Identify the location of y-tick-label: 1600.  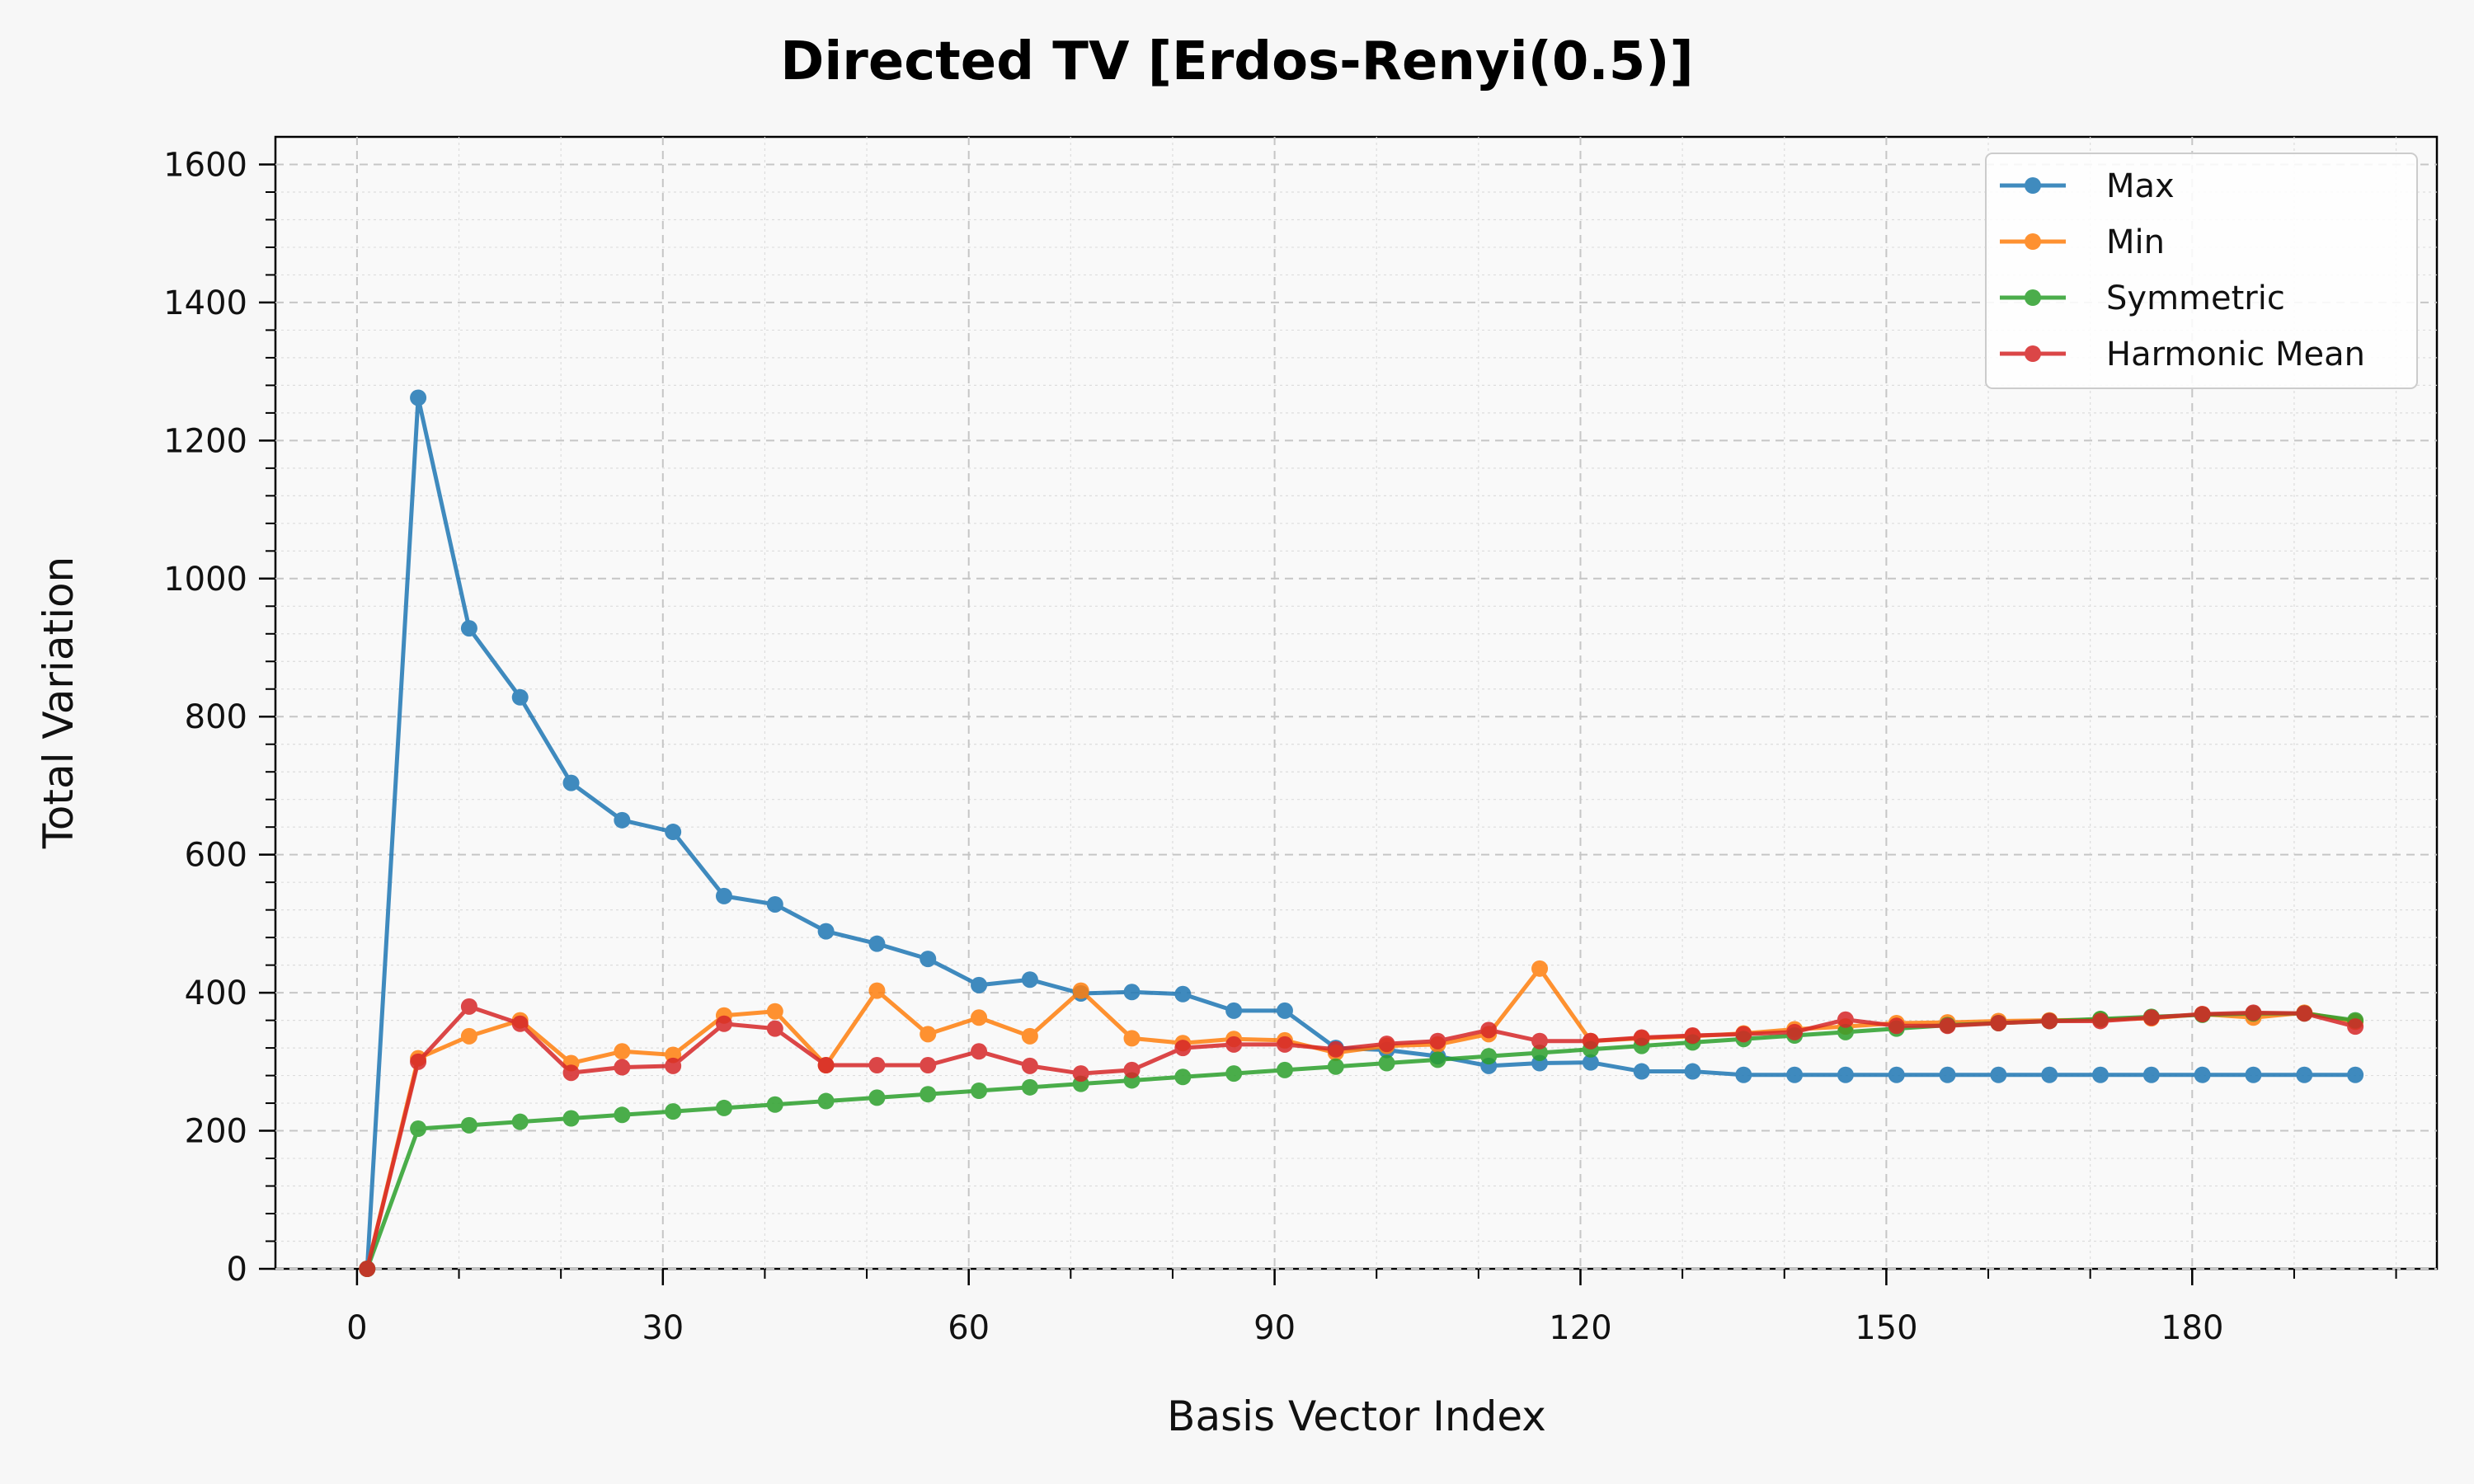
(205, 165).